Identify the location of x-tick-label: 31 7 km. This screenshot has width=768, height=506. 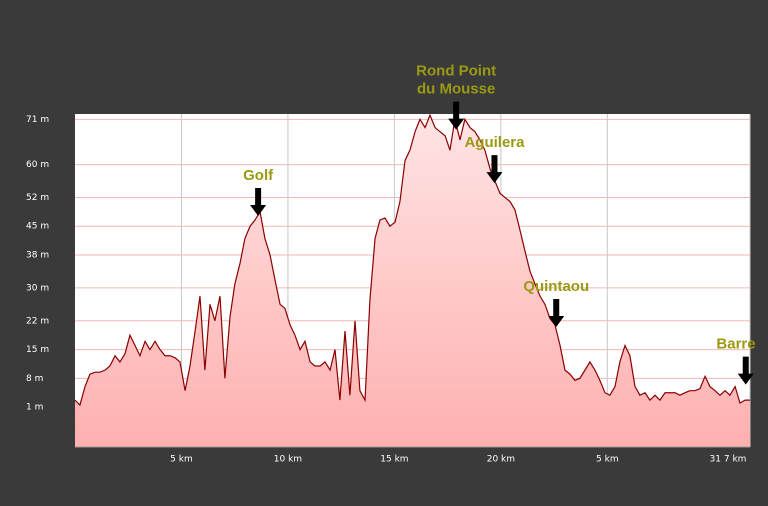
(728, 460).